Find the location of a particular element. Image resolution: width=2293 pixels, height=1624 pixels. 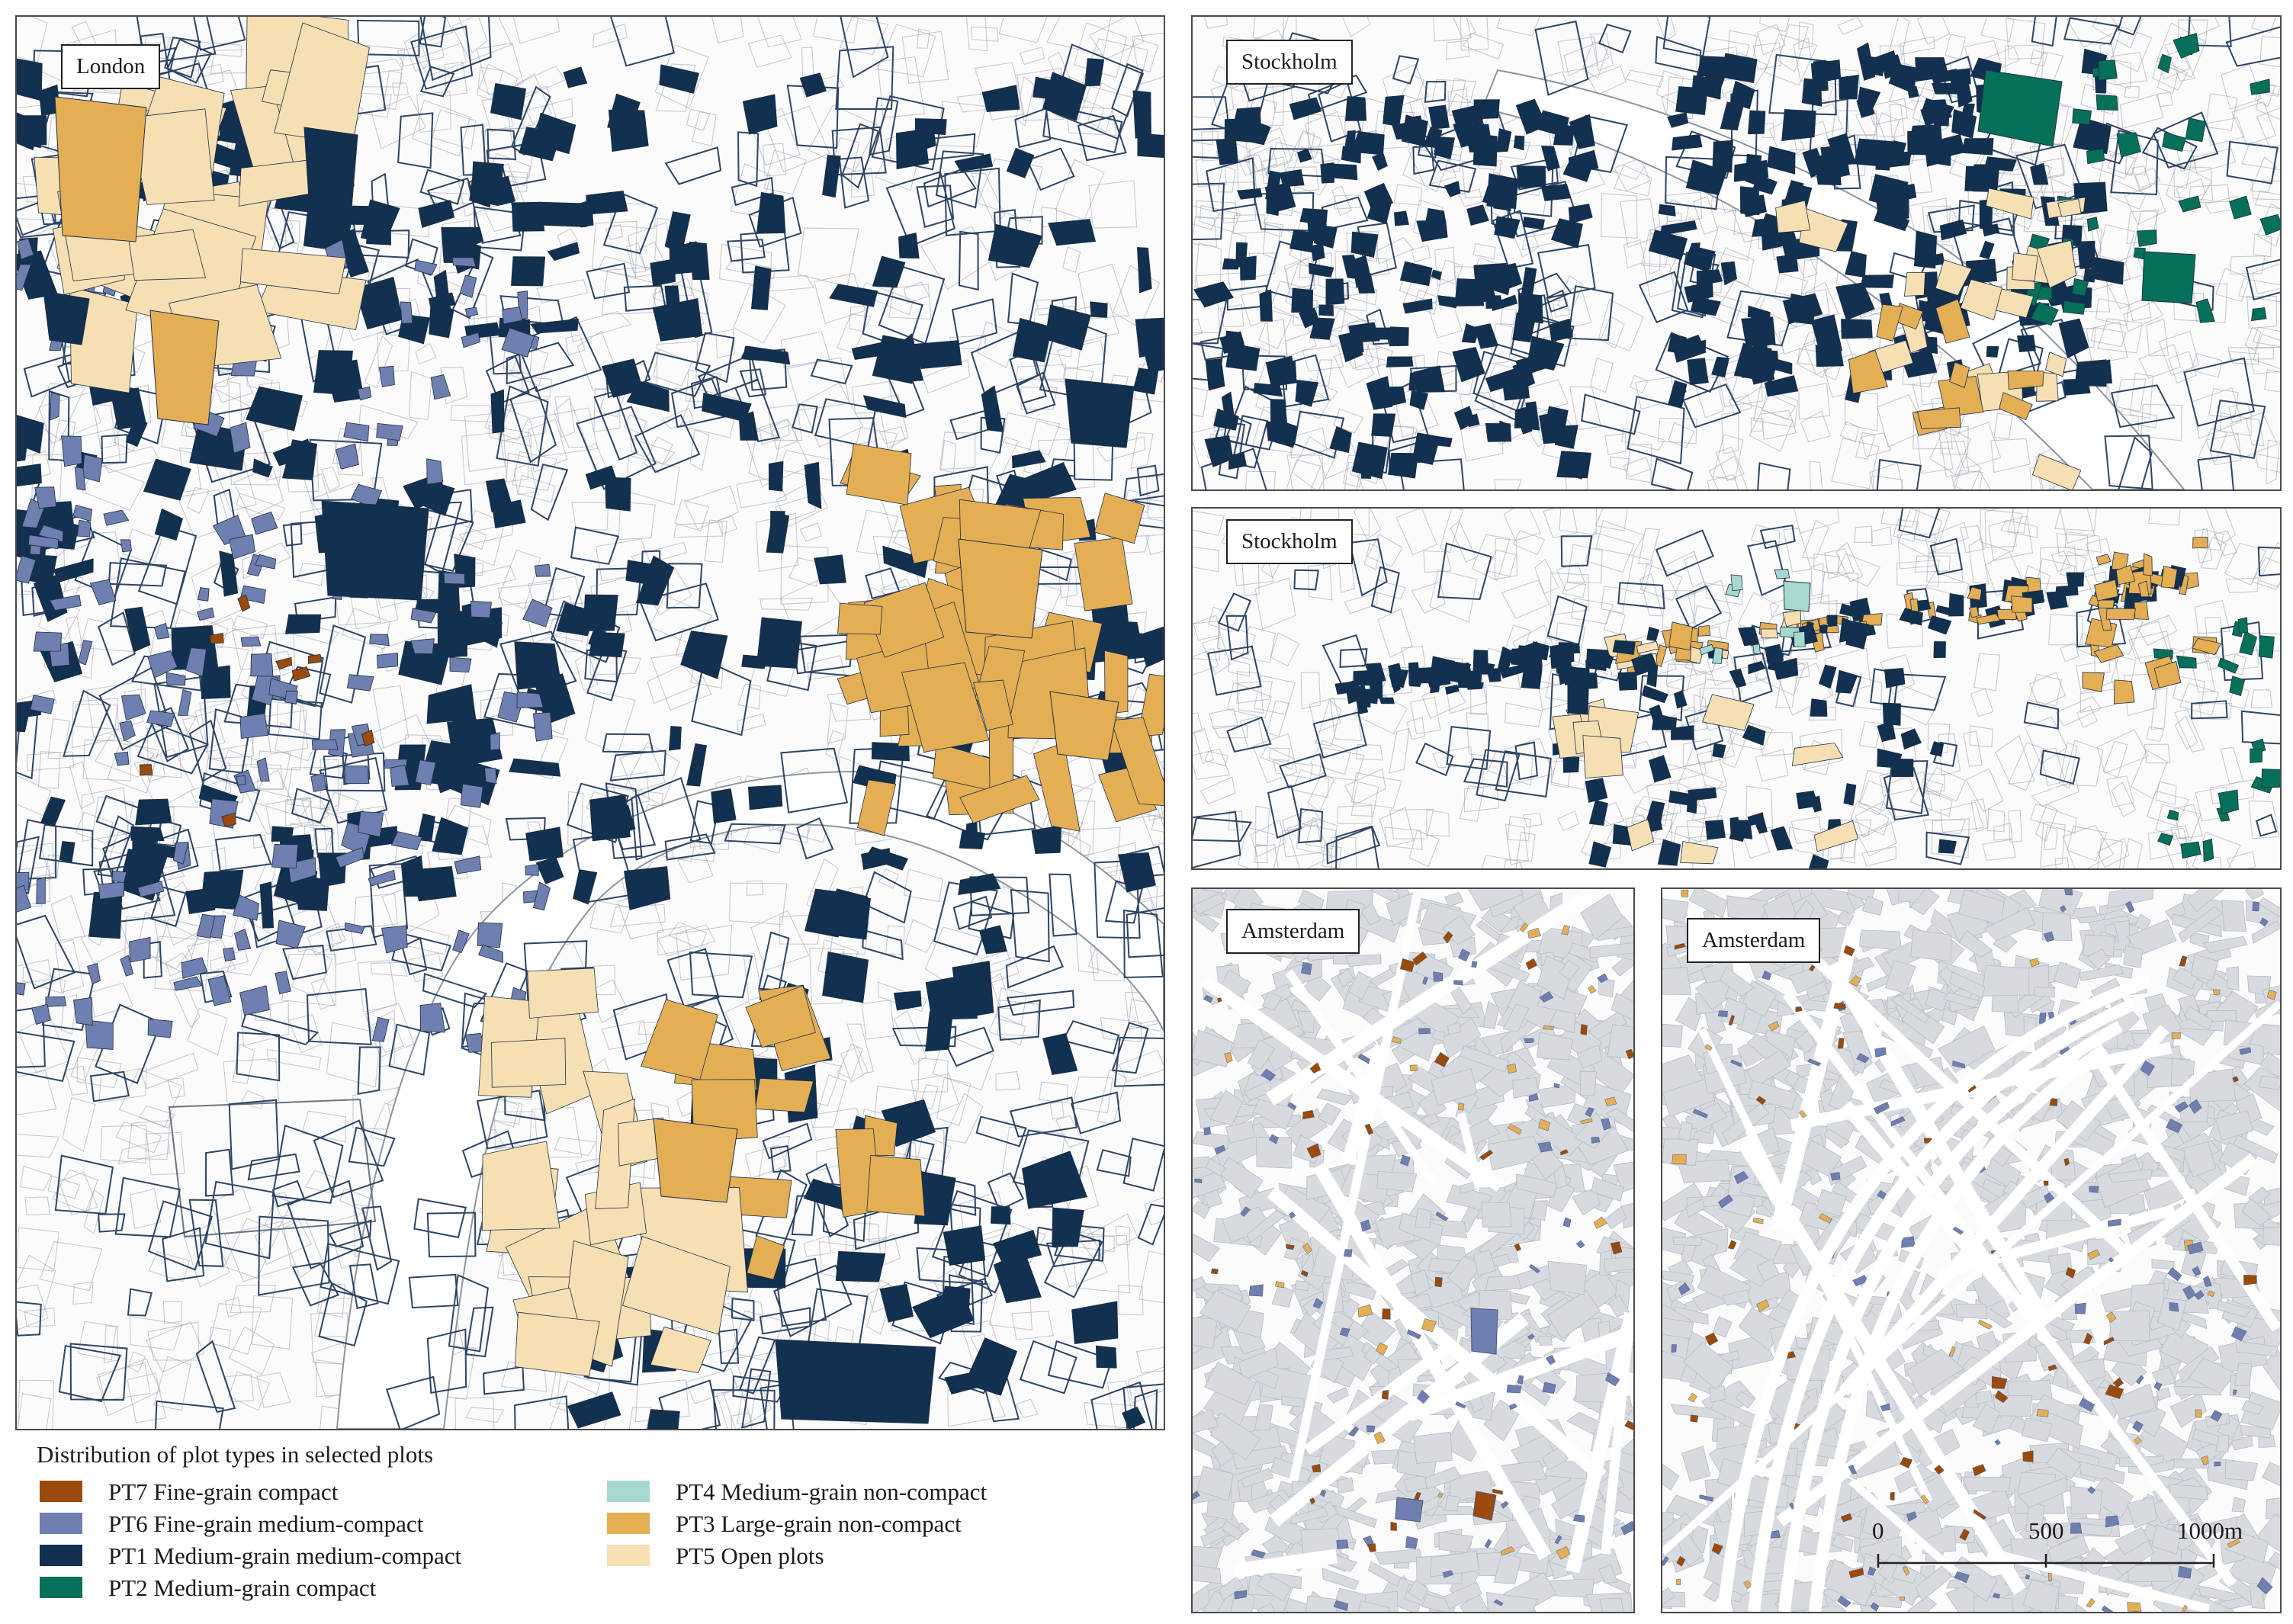

city-label-amsterdam-right: Amsterdam is located at coordinates (1754, 940).